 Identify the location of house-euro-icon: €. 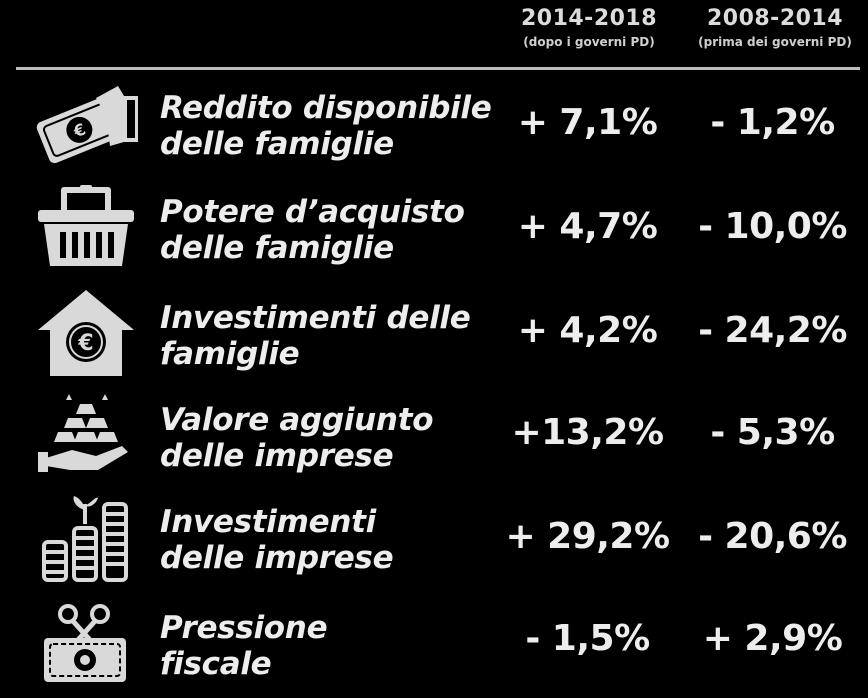
(86, 334).